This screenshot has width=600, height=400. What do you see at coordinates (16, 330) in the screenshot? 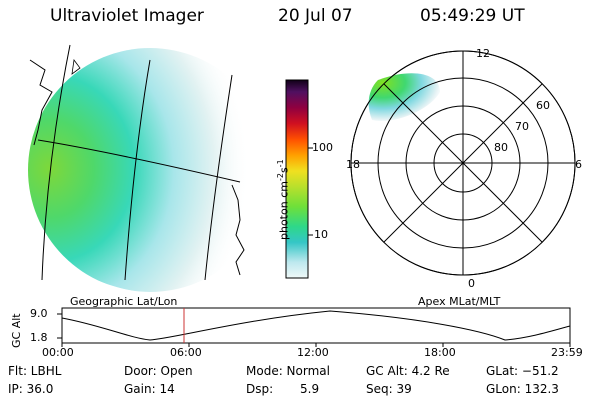
I see `timeline-ylabel: GC Alt` at bounding box center [16, 330].